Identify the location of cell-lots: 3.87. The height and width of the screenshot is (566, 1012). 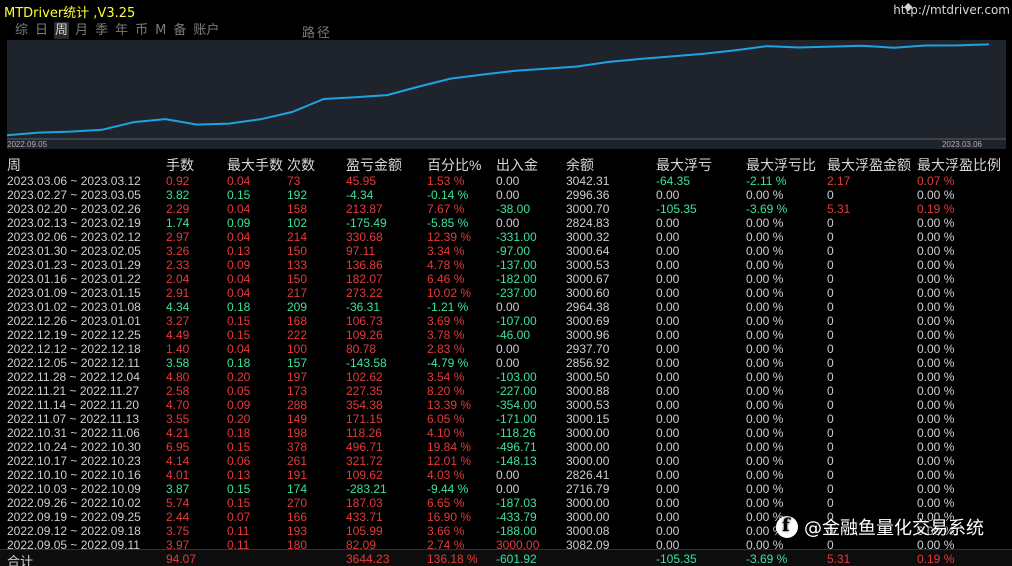
(178, 489).